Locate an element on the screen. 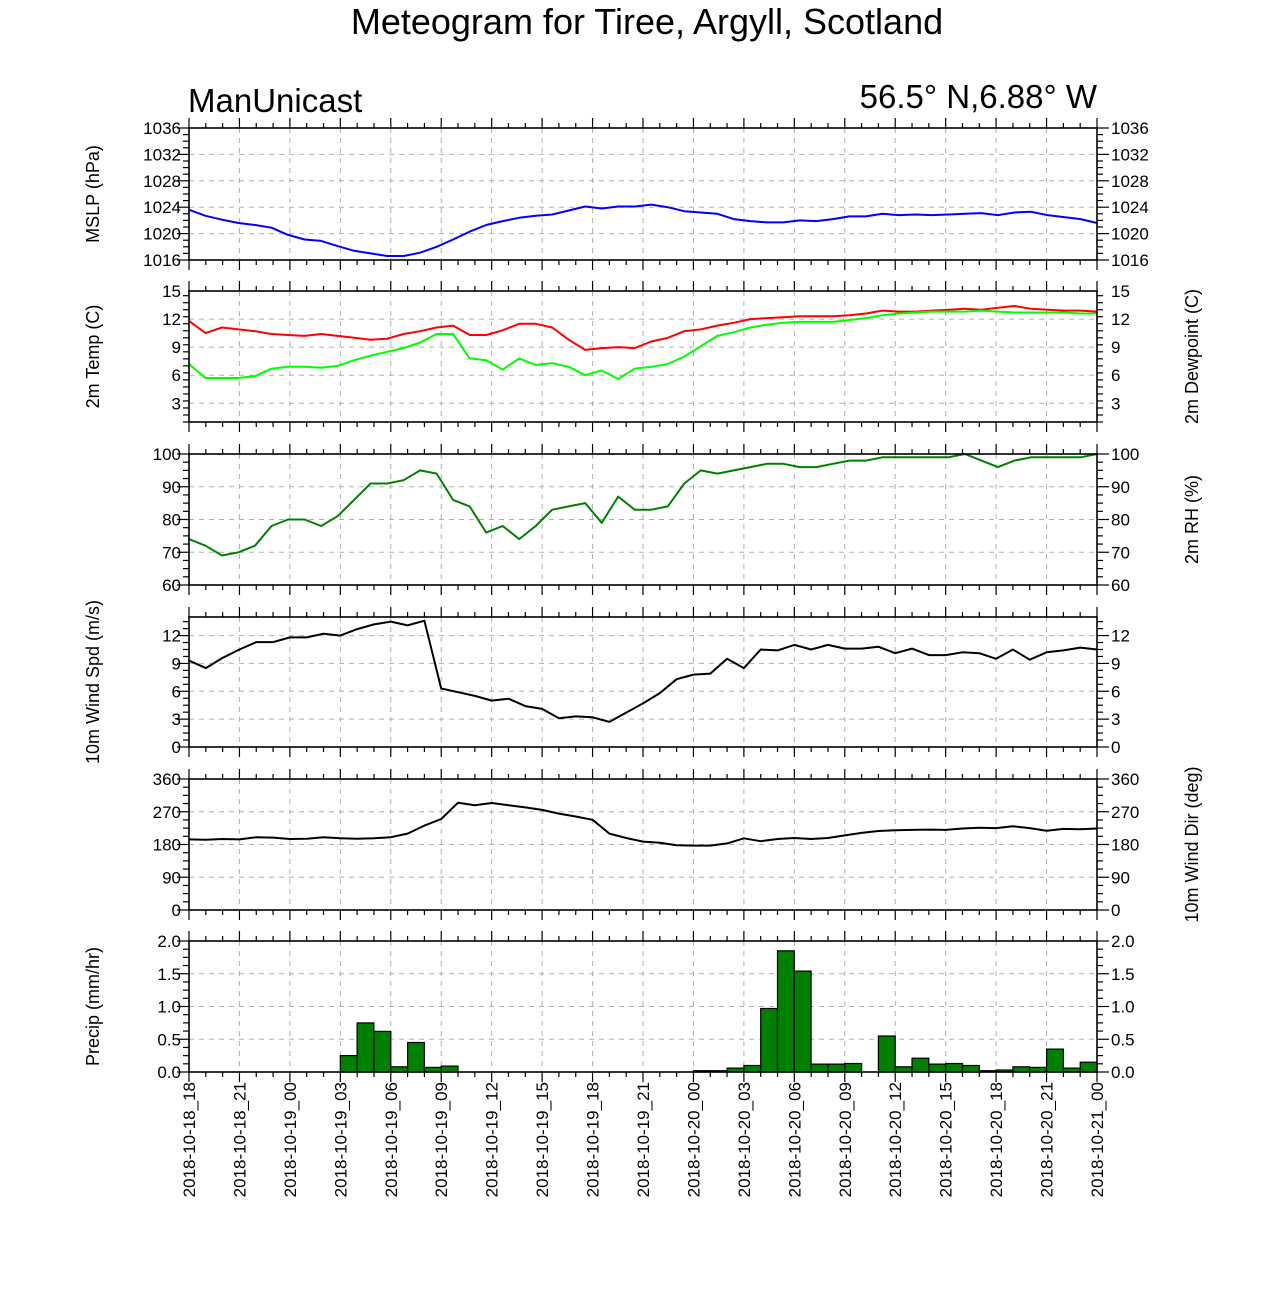 Image resolution: width=1275 pixels, height=1299 pixels. time-label: 2018-10-19_12 is located at coordinates (492, 1139).